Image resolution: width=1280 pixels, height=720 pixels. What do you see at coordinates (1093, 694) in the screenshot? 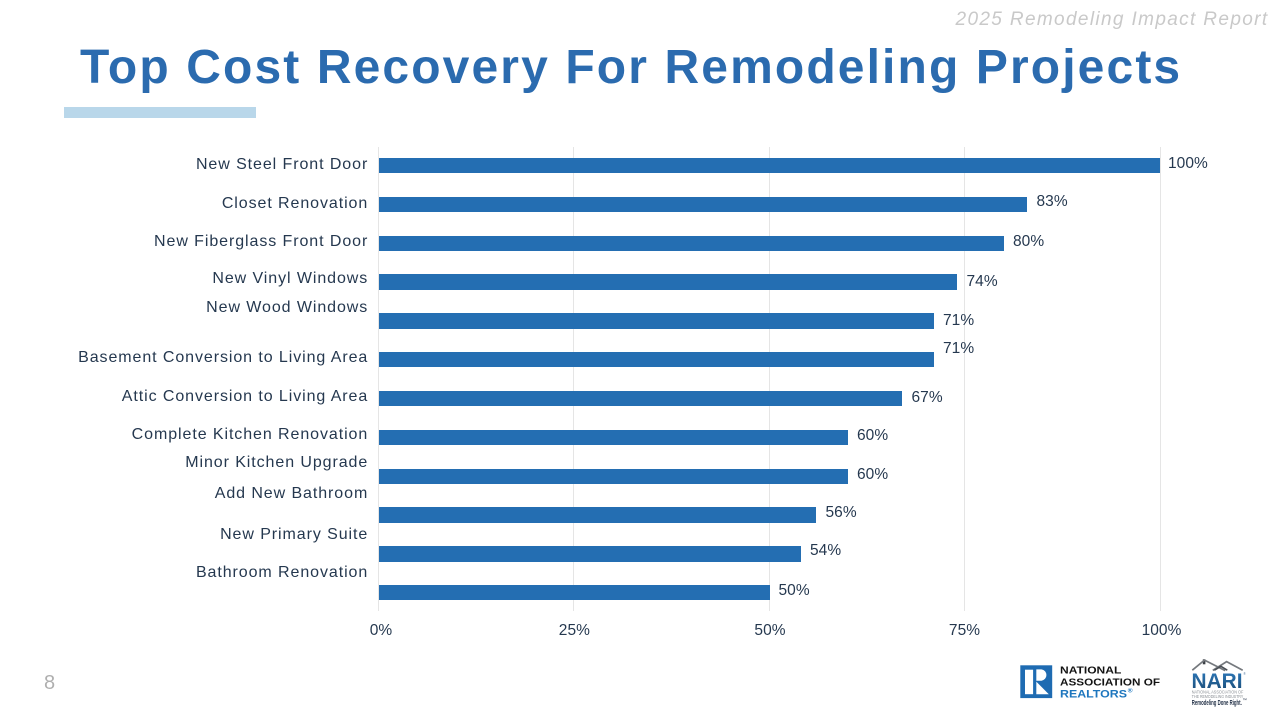
I see `svg-text: REALTORS` at bounding box center [1093, 694].